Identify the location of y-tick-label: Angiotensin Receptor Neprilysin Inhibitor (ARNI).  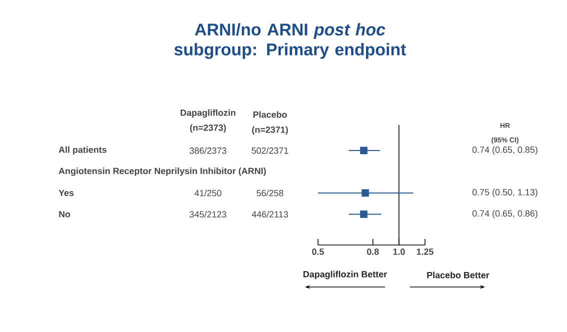
(162, 172).